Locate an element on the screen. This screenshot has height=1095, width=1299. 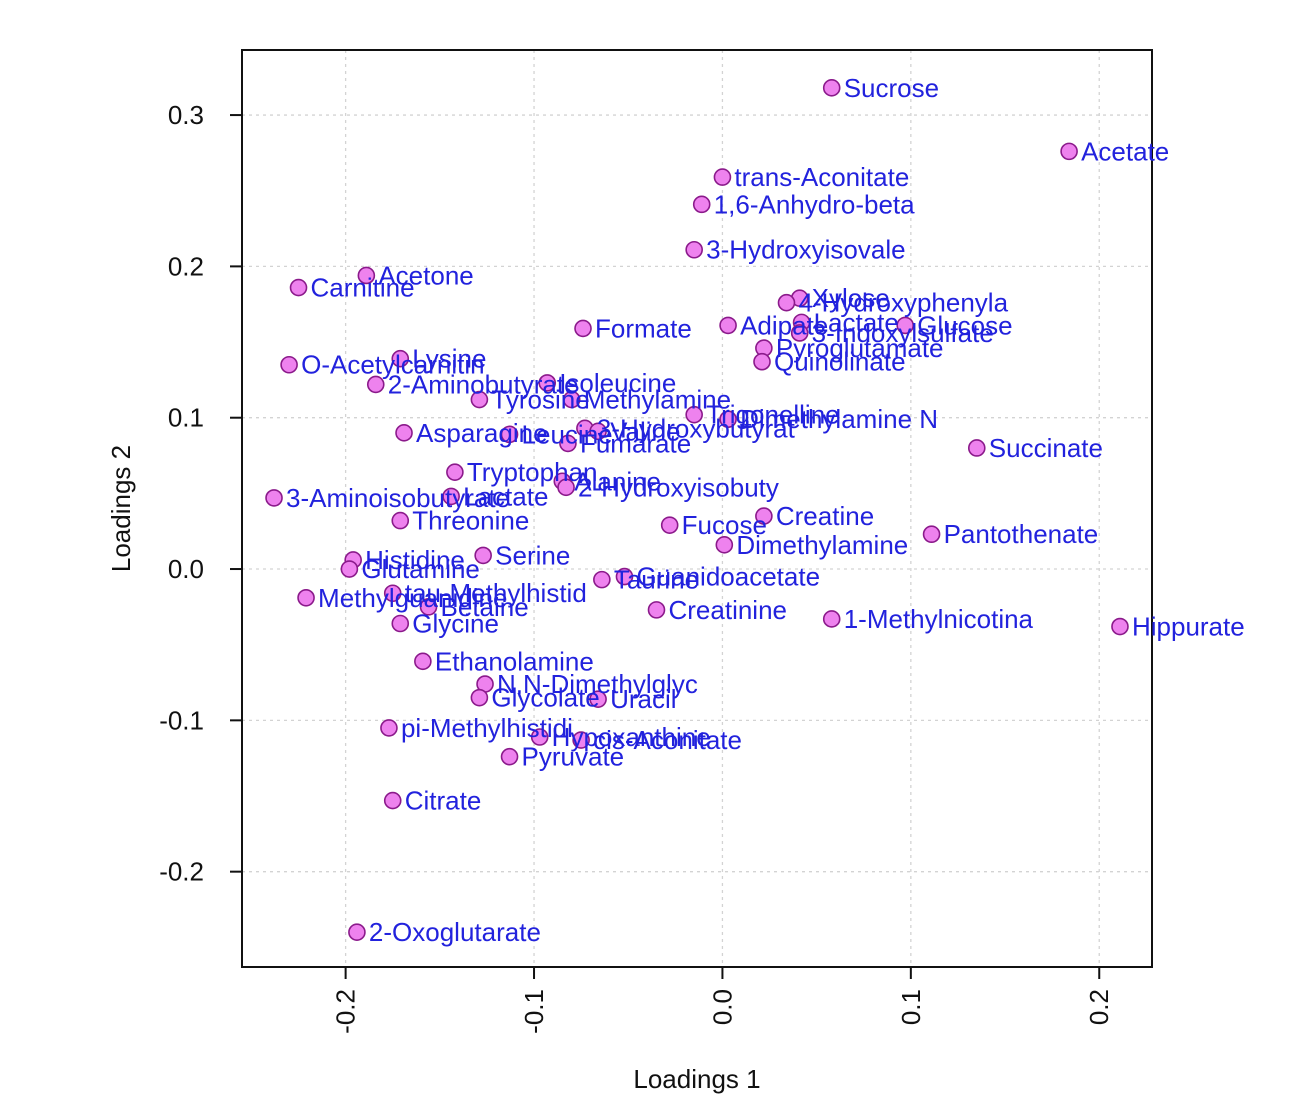
point-label: Tyrosine is located at coordinates (540, 400).